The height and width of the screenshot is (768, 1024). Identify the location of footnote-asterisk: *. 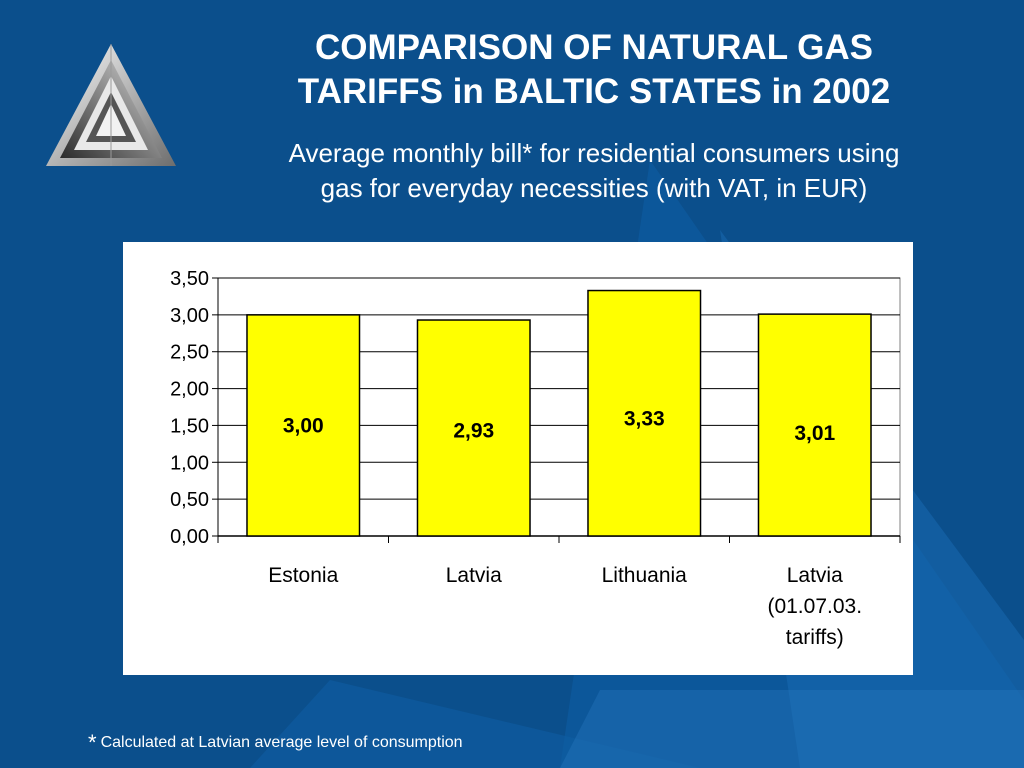
(92, 742).